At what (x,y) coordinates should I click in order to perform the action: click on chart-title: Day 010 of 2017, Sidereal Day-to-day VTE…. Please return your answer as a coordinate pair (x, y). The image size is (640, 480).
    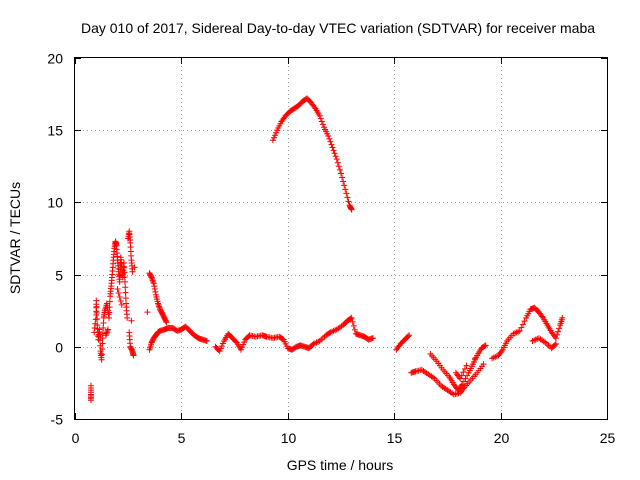
    Looking at the image, I should click on (338, 28).